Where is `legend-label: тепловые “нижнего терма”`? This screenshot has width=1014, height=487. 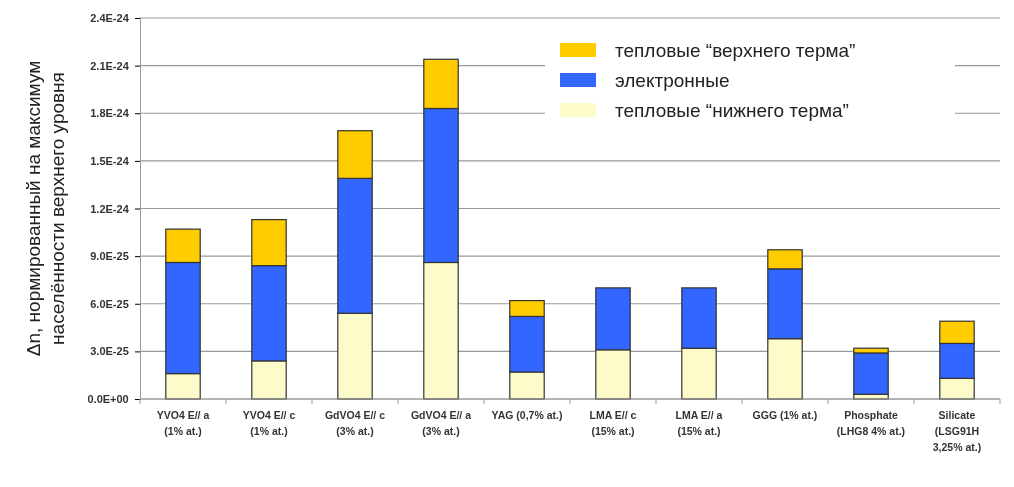
legend-label: тепловые “нижнего терма” is located at coordinates (732, 110).